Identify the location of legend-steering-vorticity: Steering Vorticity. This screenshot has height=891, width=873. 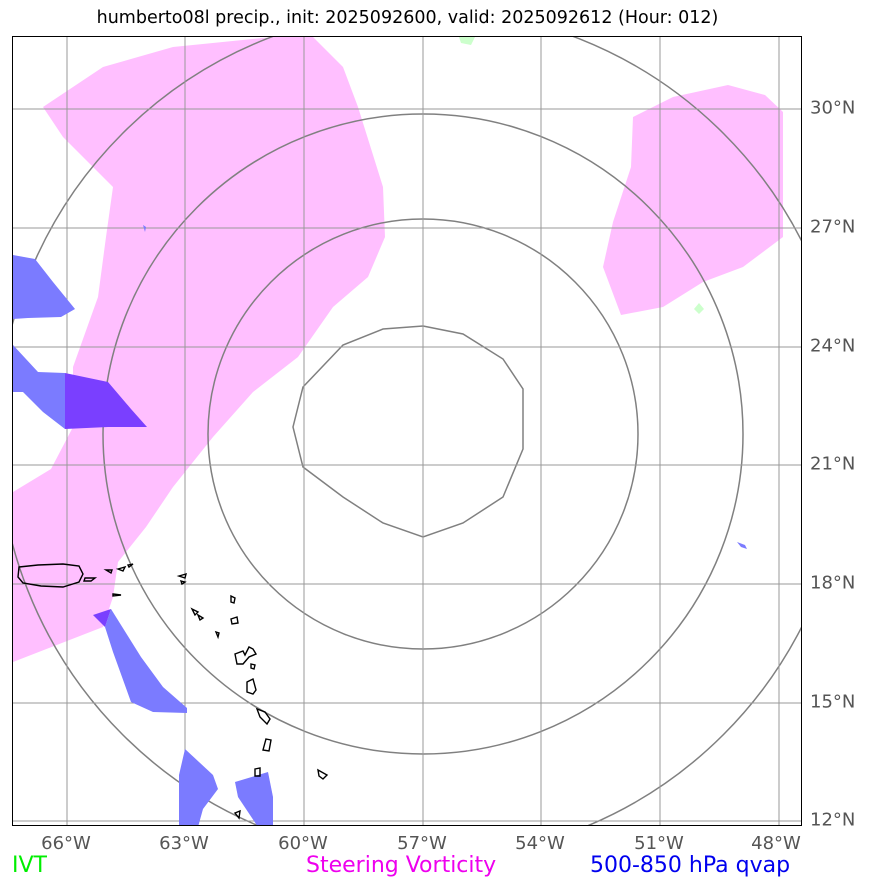
(401, 865).